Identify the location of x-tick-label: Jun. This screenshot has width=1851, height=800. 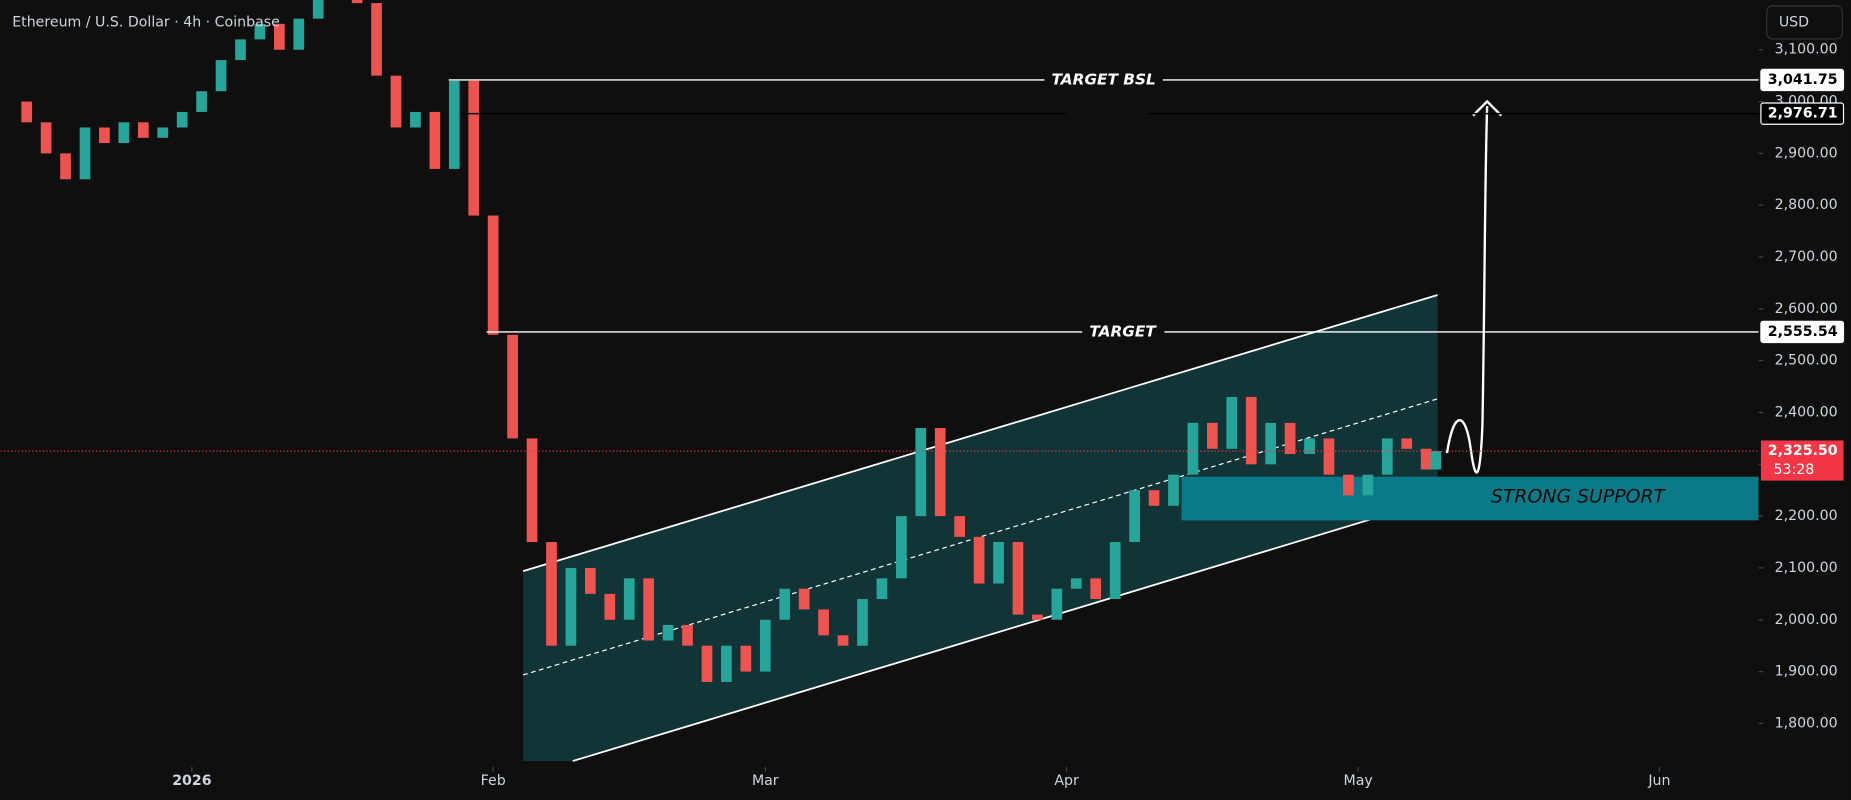
(1658, 781).